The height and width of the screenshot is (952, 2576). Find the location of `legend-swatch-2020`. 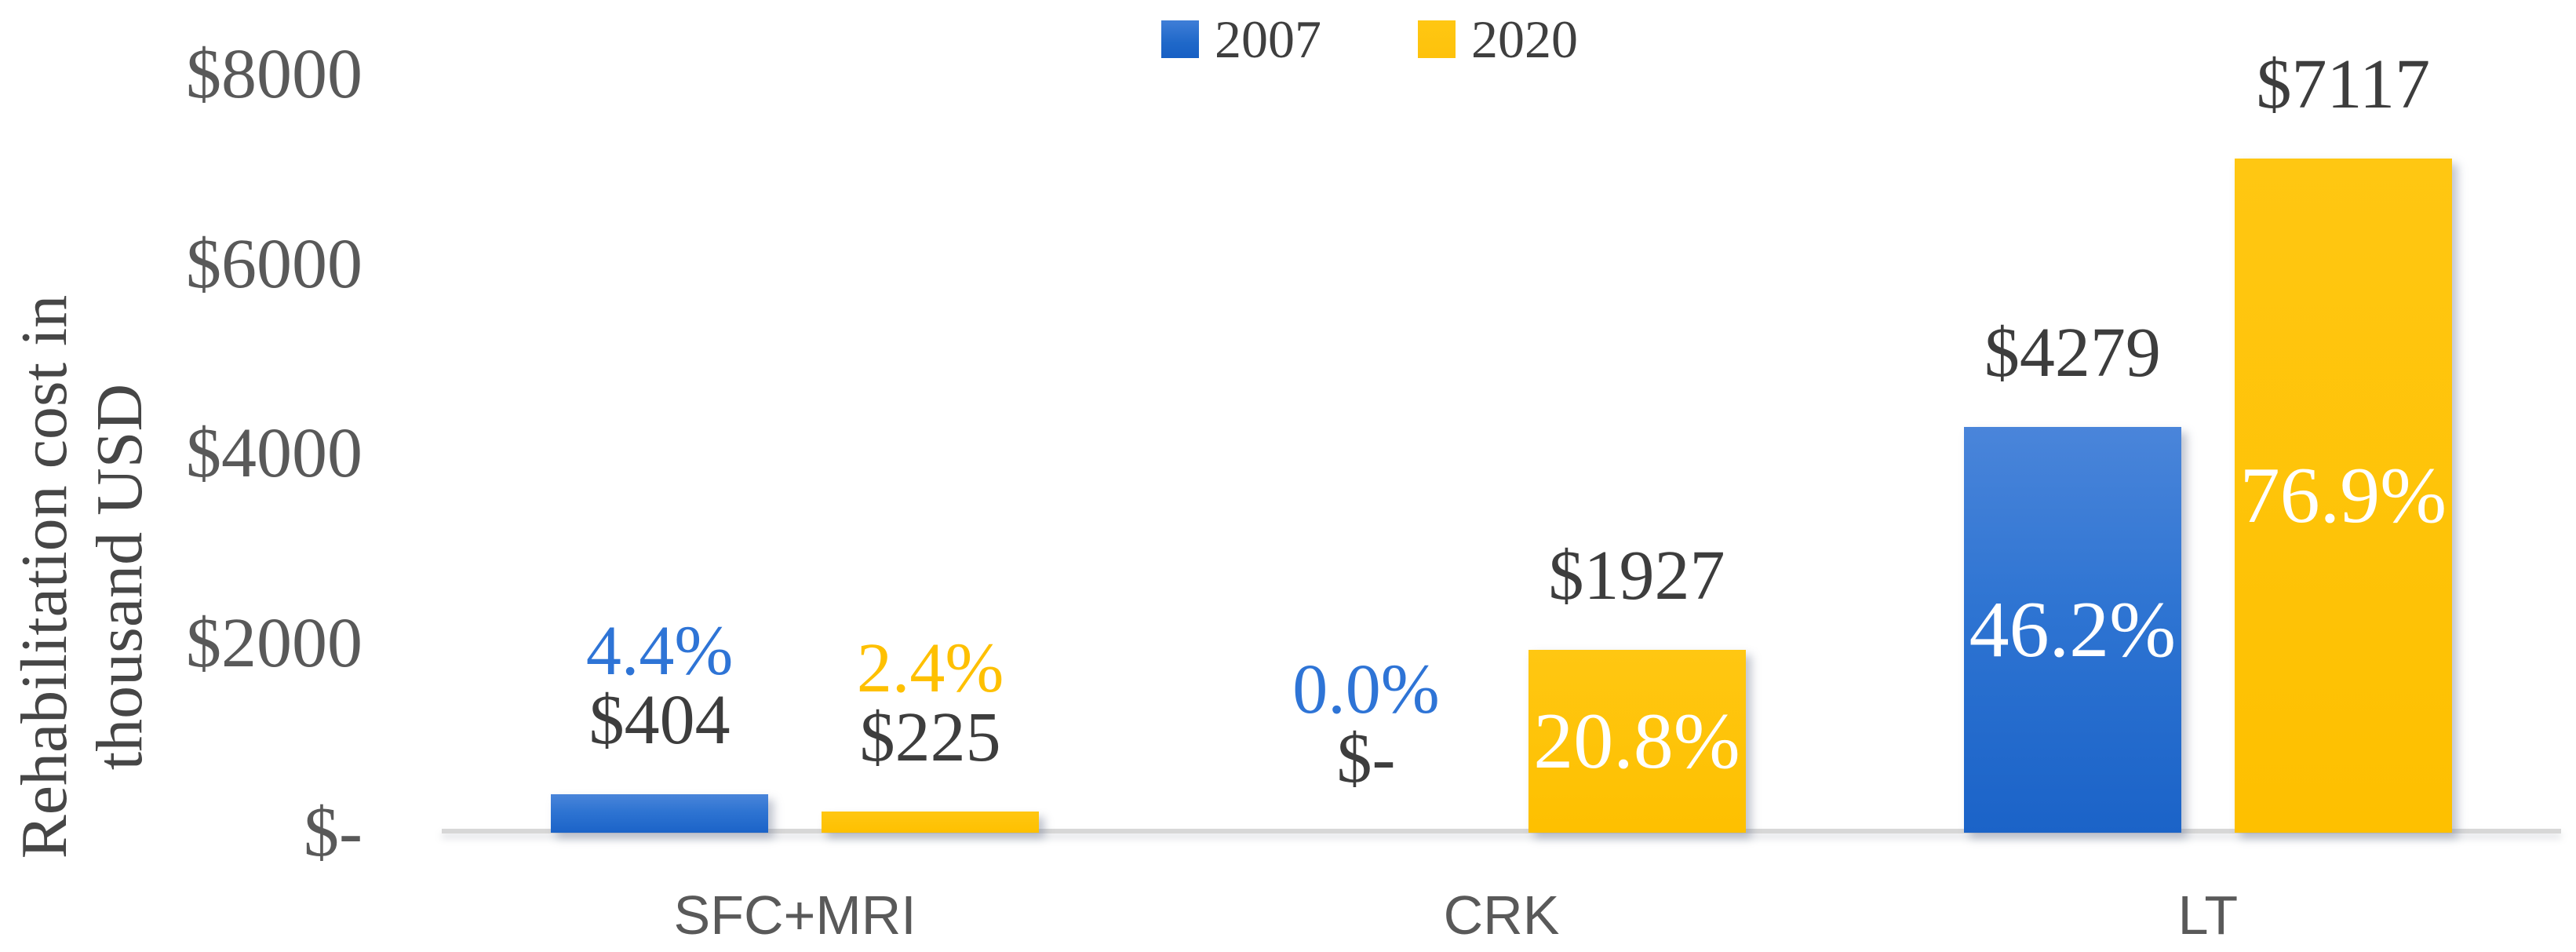

legend-swatch-2020 is located at coordinates (1437, 39).